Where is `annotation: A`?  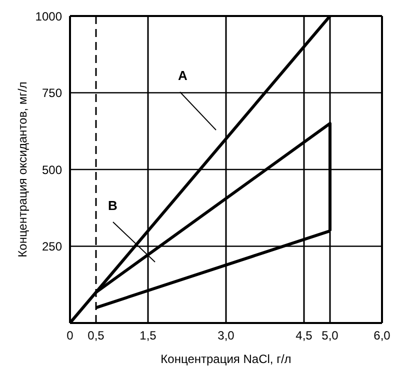 annotation: A is located at coordinates (183, 75).